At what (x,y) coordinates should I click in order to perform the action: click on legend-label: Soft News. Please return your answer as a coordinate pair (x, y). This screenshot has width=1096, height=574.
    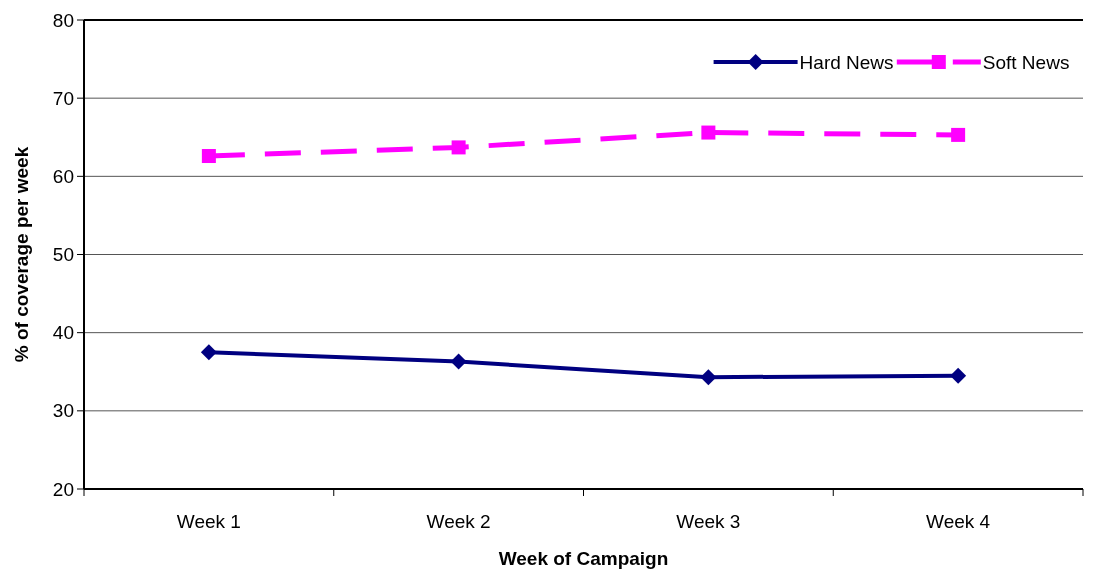
    Looking at the image, I should click on (1026, 62).